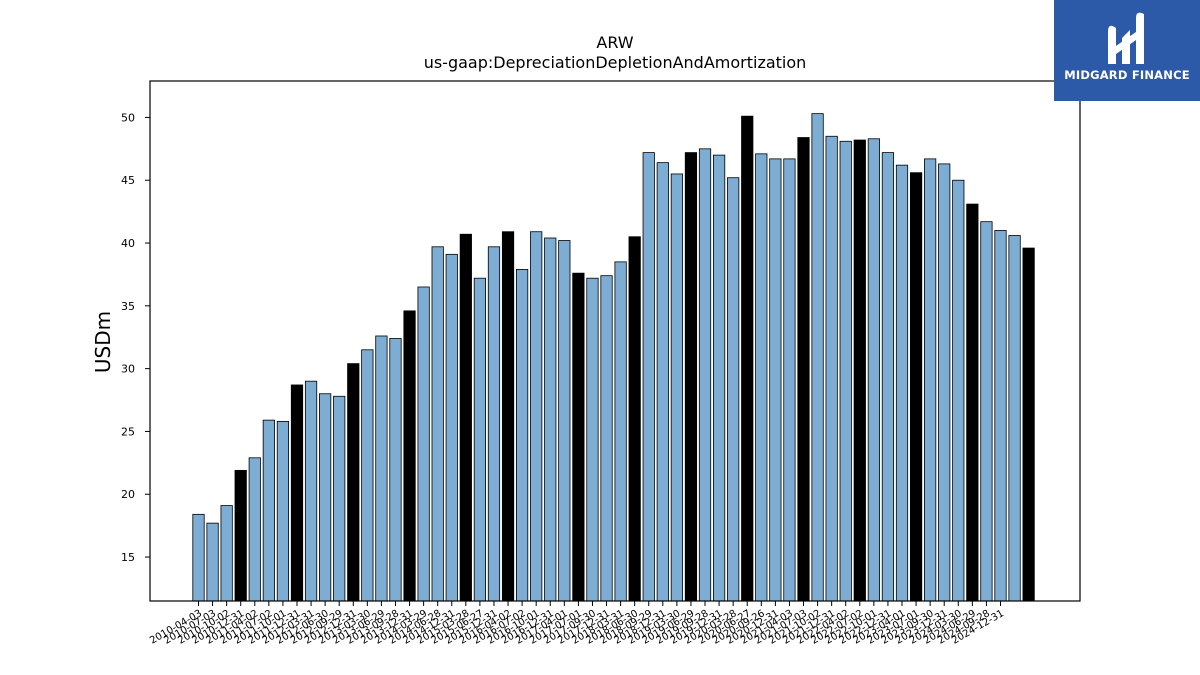 The width and height of the screenshot is (1200, 675). Describe the element at coordinates (1127, 75) in the screenshot. I see `logo-text: MIDGARD FINANCE` at that location.